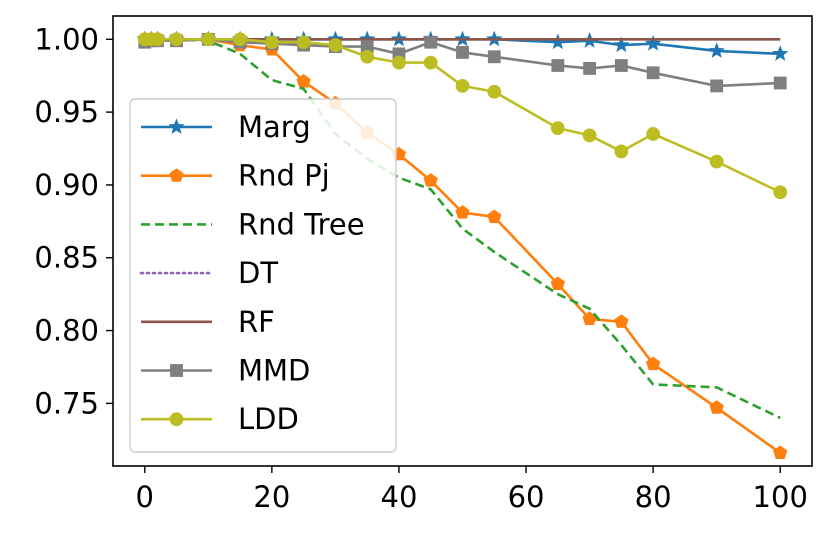  Describe the element at coordinates (284, 176) in the screenshot. I see `legend-label: Rnd Pj` at that location.